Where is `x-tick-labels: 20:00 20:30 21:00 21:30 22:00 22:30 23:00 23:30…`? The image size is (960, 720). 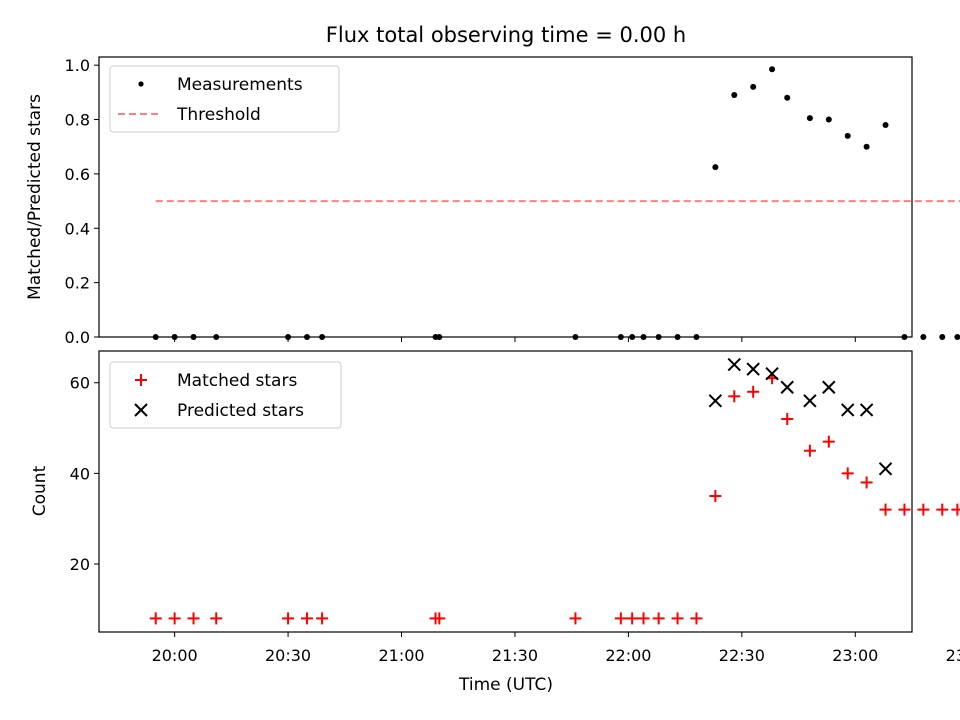 x-tick-labels: 20:00 20:30 21:00 21:30 22:00 22:30 23:00 23:30… is located at coordinates (556, 655).